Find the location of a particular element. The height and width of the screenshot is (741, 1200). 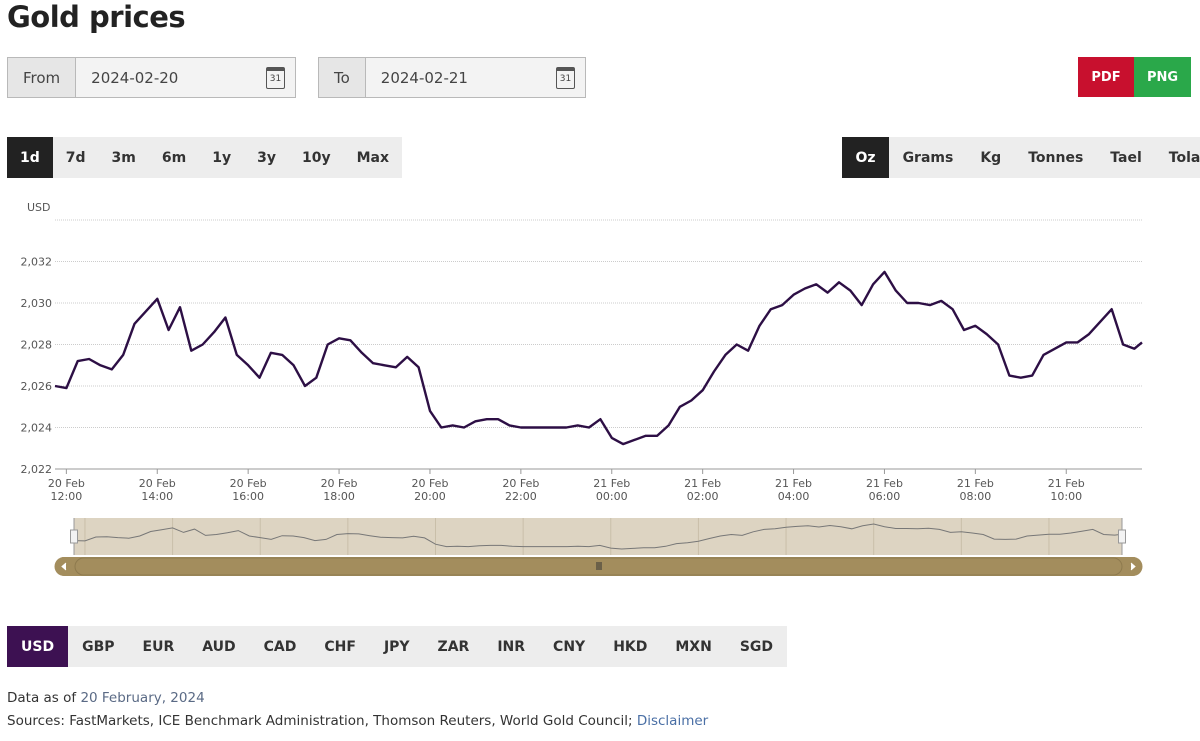

x-tick-label: 20 Feb 20:00 is located at coordinates (429, 490).